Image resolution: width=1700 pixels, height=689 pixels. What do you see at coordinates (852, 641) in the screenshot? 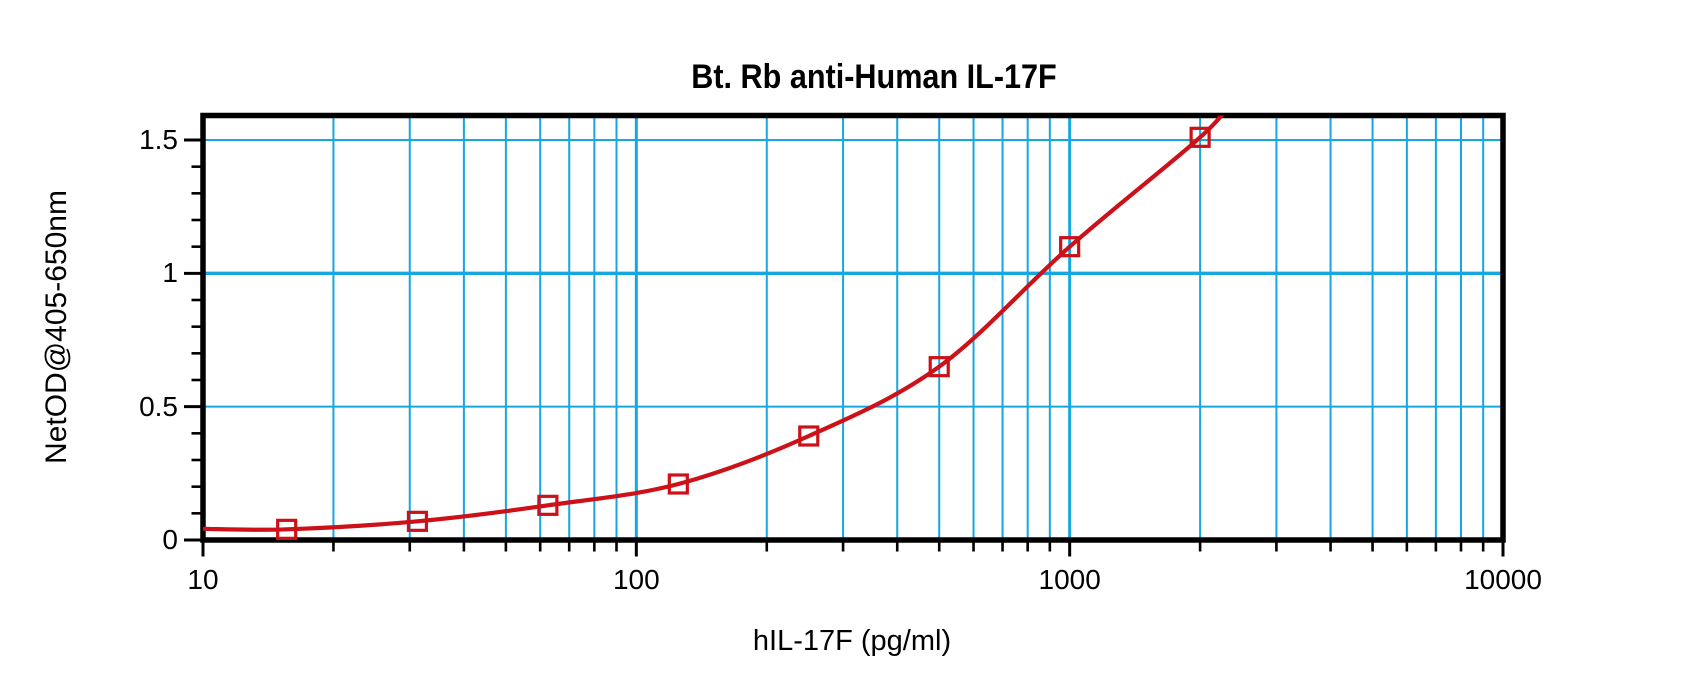
I see `x-axis-label: hIL-17F (pg/ml)` at bounding box center [852, 641].